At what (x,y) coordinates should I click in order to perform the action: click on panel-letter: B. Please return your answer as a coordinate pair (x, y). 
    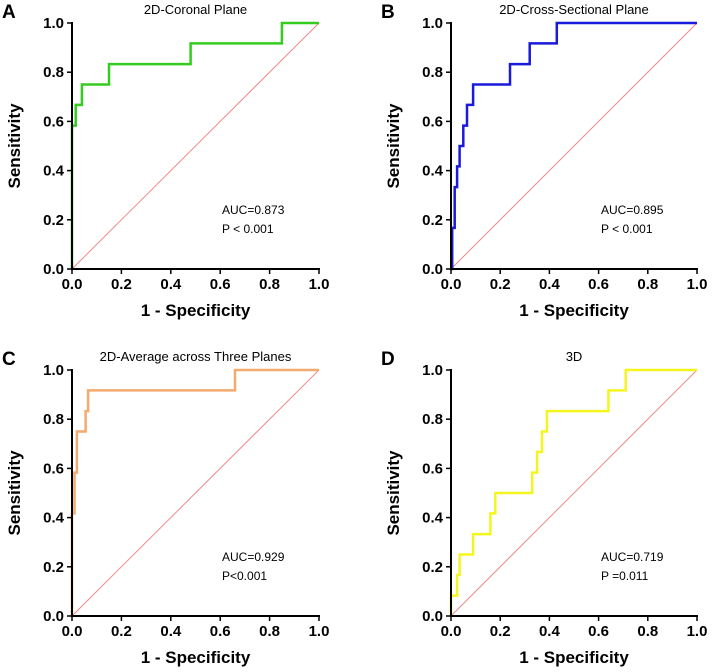
    Looking at the image, I should click on (388, 12).